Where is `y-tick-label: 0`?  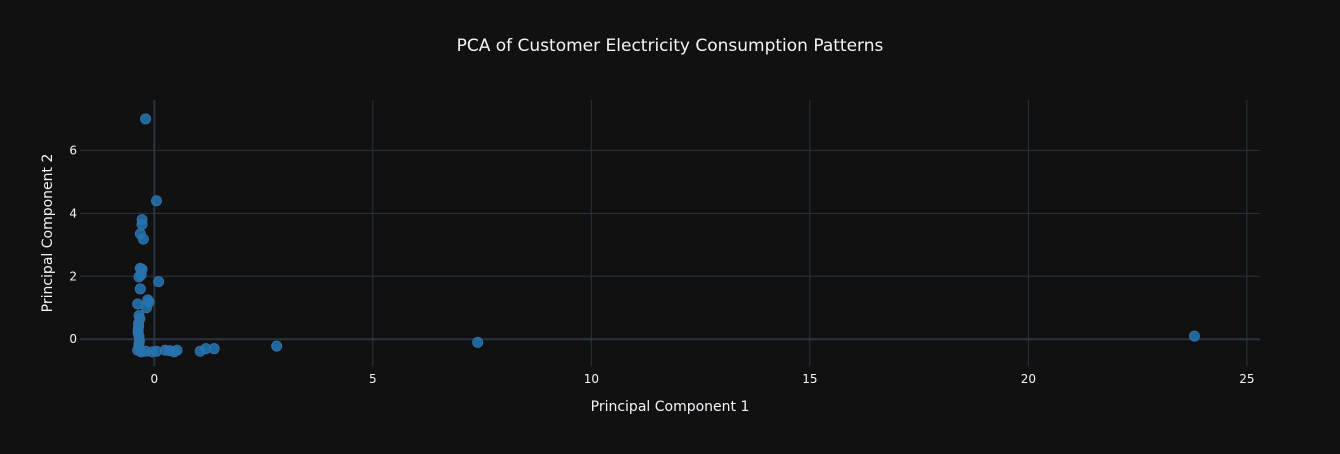
y-tick-label: 0 is located at coordinates (73, 339).